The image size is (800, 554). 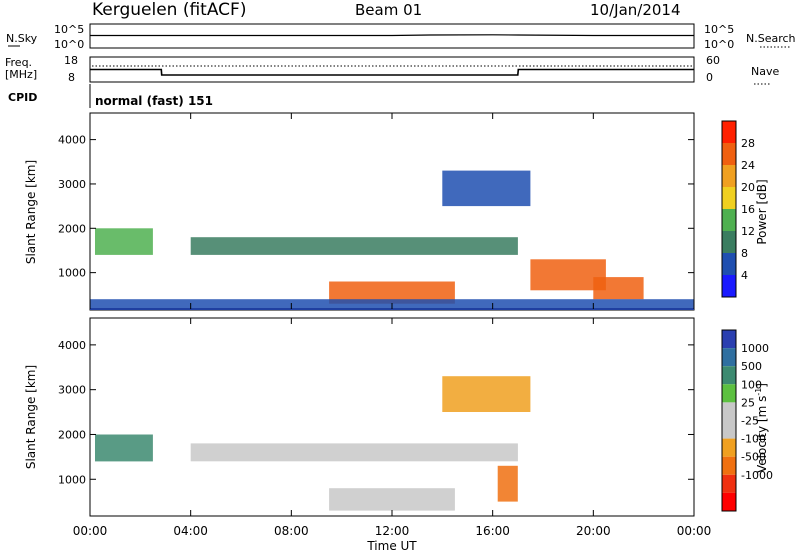 What do you see at coordinates (738, 209) in the screenshot?
I see `power-colorbar: 4 8 12 16 20 24 28` at bounding box center [738, 209].